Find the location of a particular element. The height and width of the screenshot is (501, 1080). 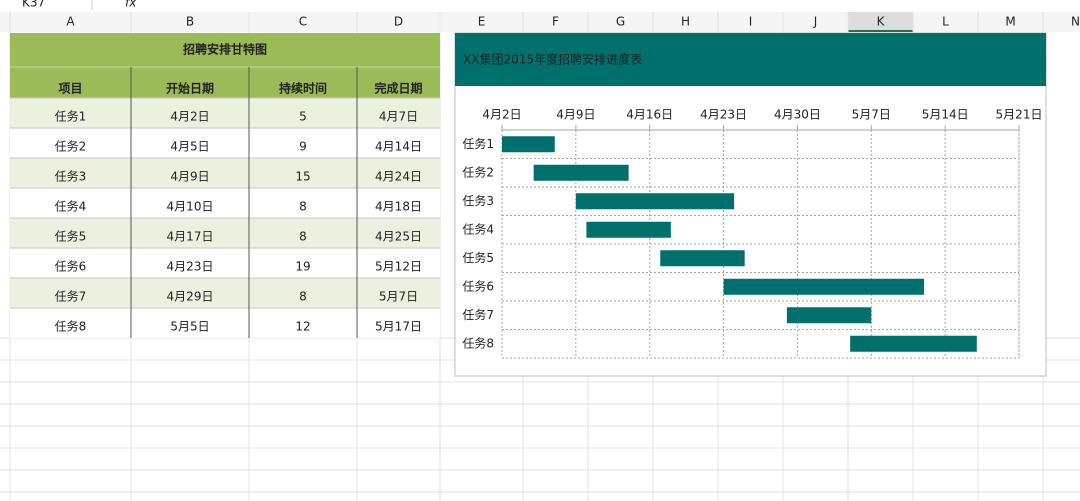

table-header: 开始日期 is located at coordinates (190, 88).